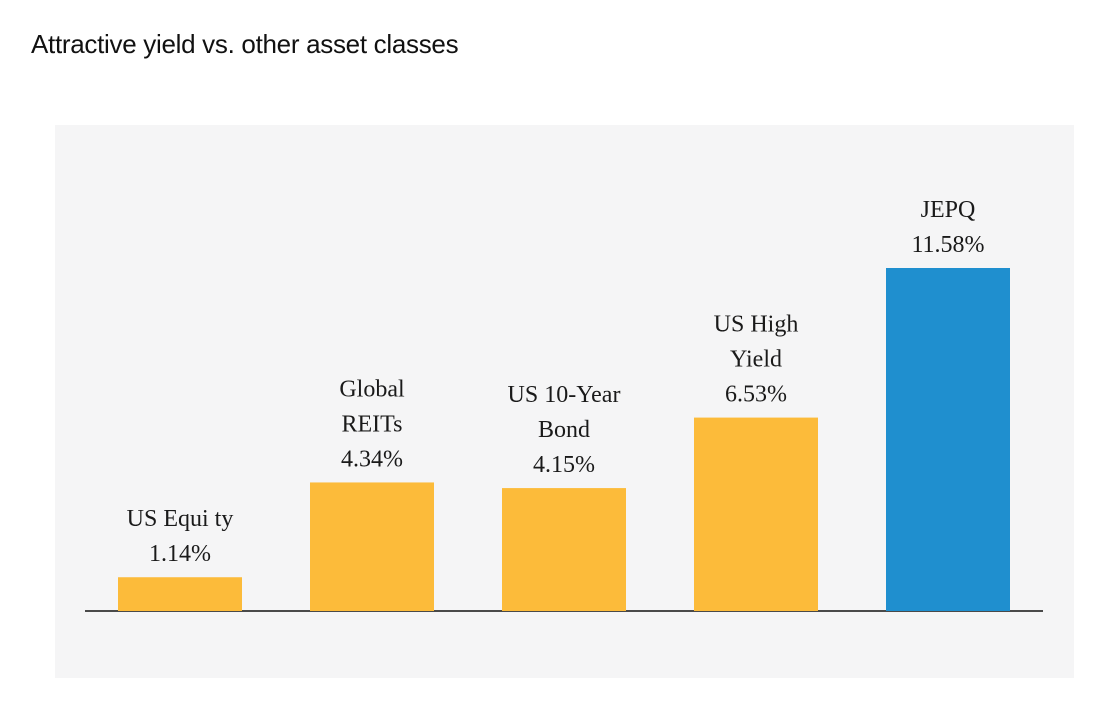 The height and width of the screenshot is (701, 1120). Describe the element at coordinates (564, 430) in the screenshot. I see `category-label-2-1: Bond` at that location.